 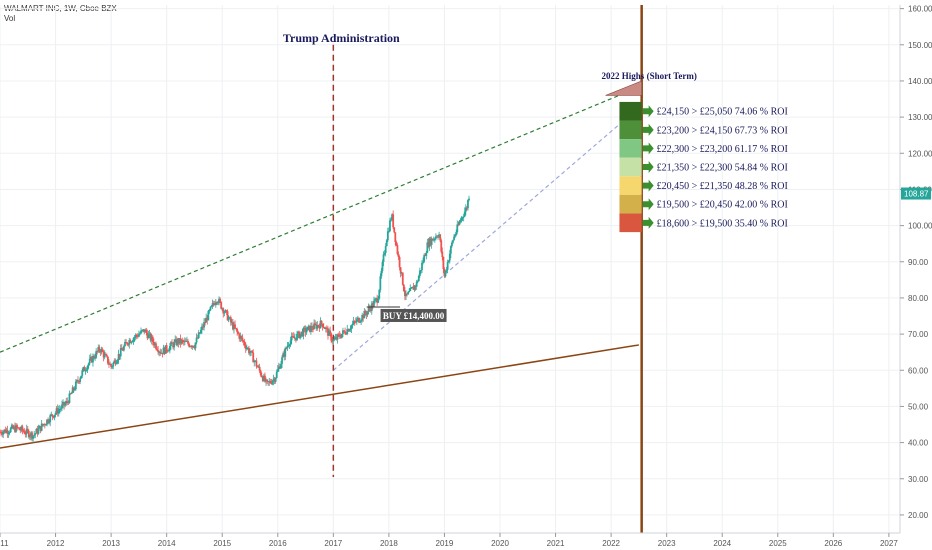 What do you see at coordinates (722, 130) in the screenshot?
I see `roi-band-label: £23,200 > £24,150 67.73 % ROI` at bounding box center [722, 130].